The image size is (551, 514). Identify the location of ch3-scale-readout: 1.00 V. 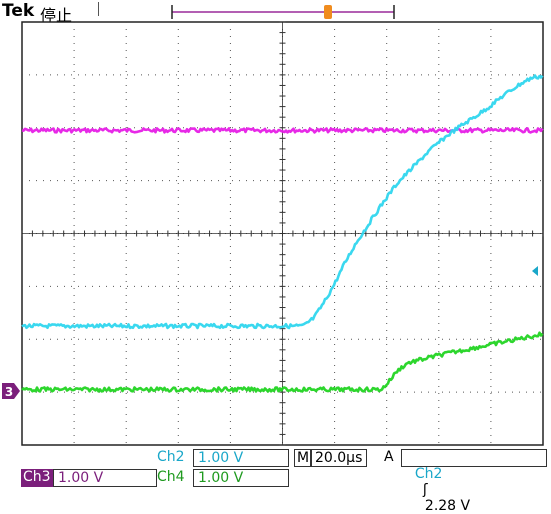
(105, 478).